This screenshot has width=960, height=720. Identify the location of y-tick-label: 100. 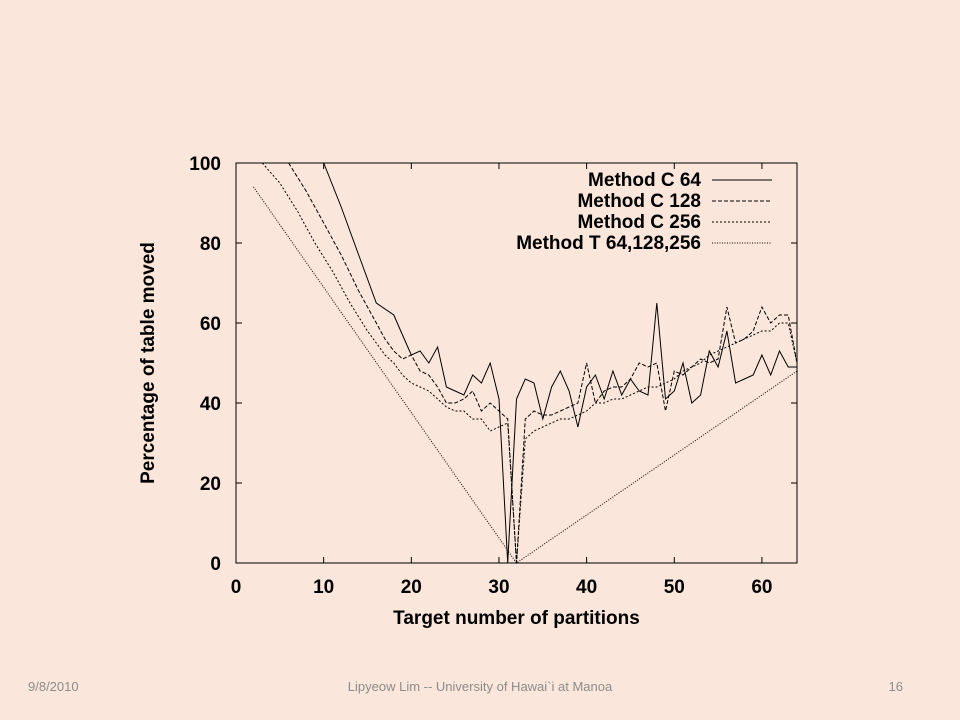
(205, 164).